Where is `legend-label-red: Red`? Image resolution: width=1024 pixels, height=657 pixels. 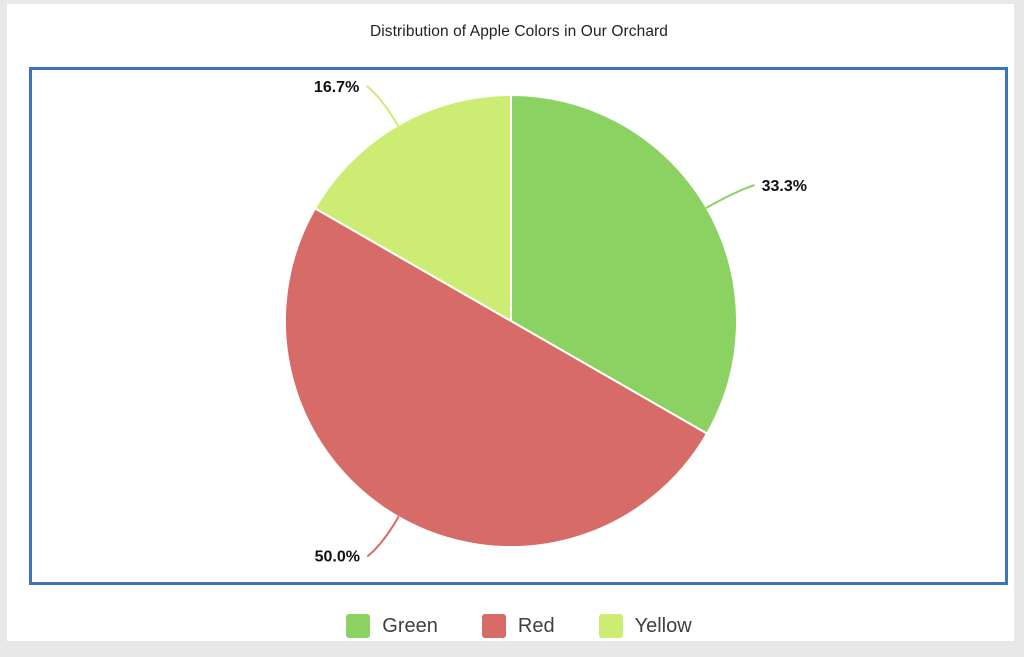 legend-label-red: Red is located at coordinates (536, 625).